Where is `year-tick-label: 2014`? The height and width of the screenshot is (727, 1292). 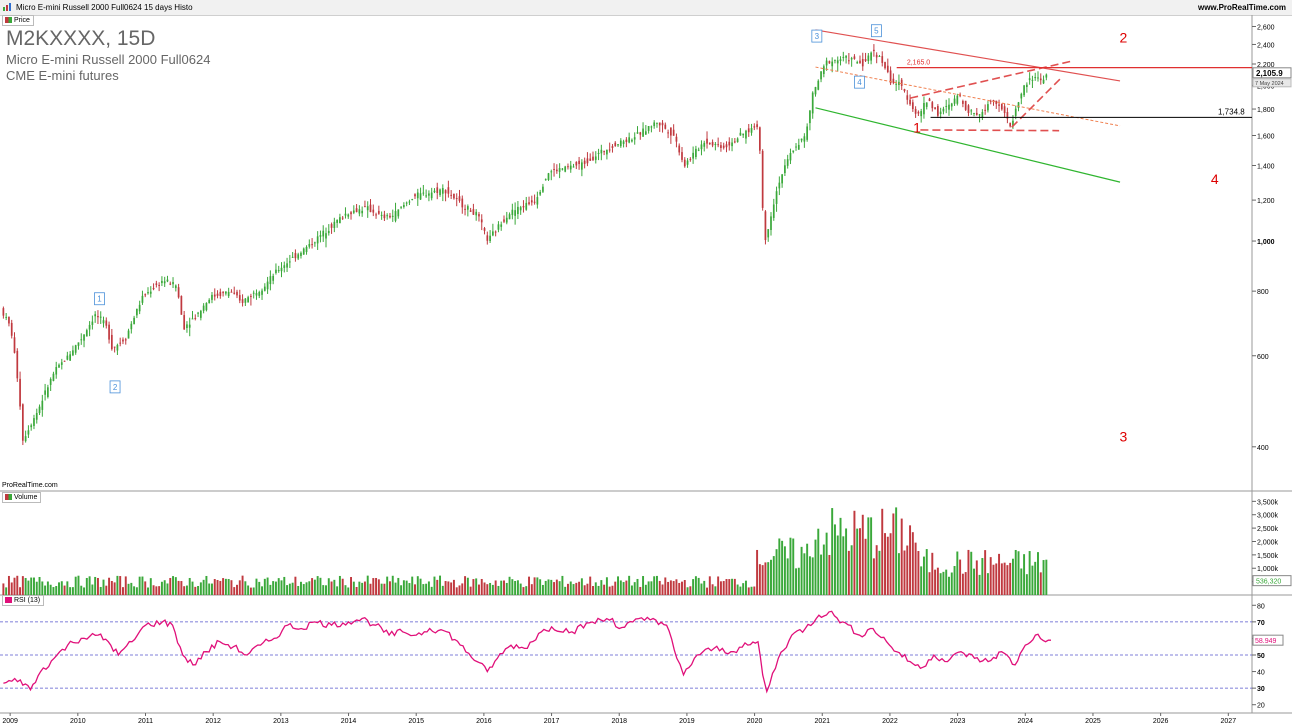
year-tick-label: 2014 is located at coordinates (349, 721).